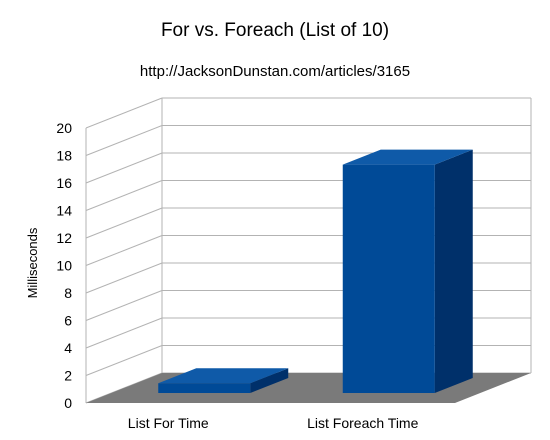 Image resolution: width=550 pixels, height=440 pixels. Describe the element at coordinates (64, 183) in the screenshot. I see `y-tick-label: 16` at that location.